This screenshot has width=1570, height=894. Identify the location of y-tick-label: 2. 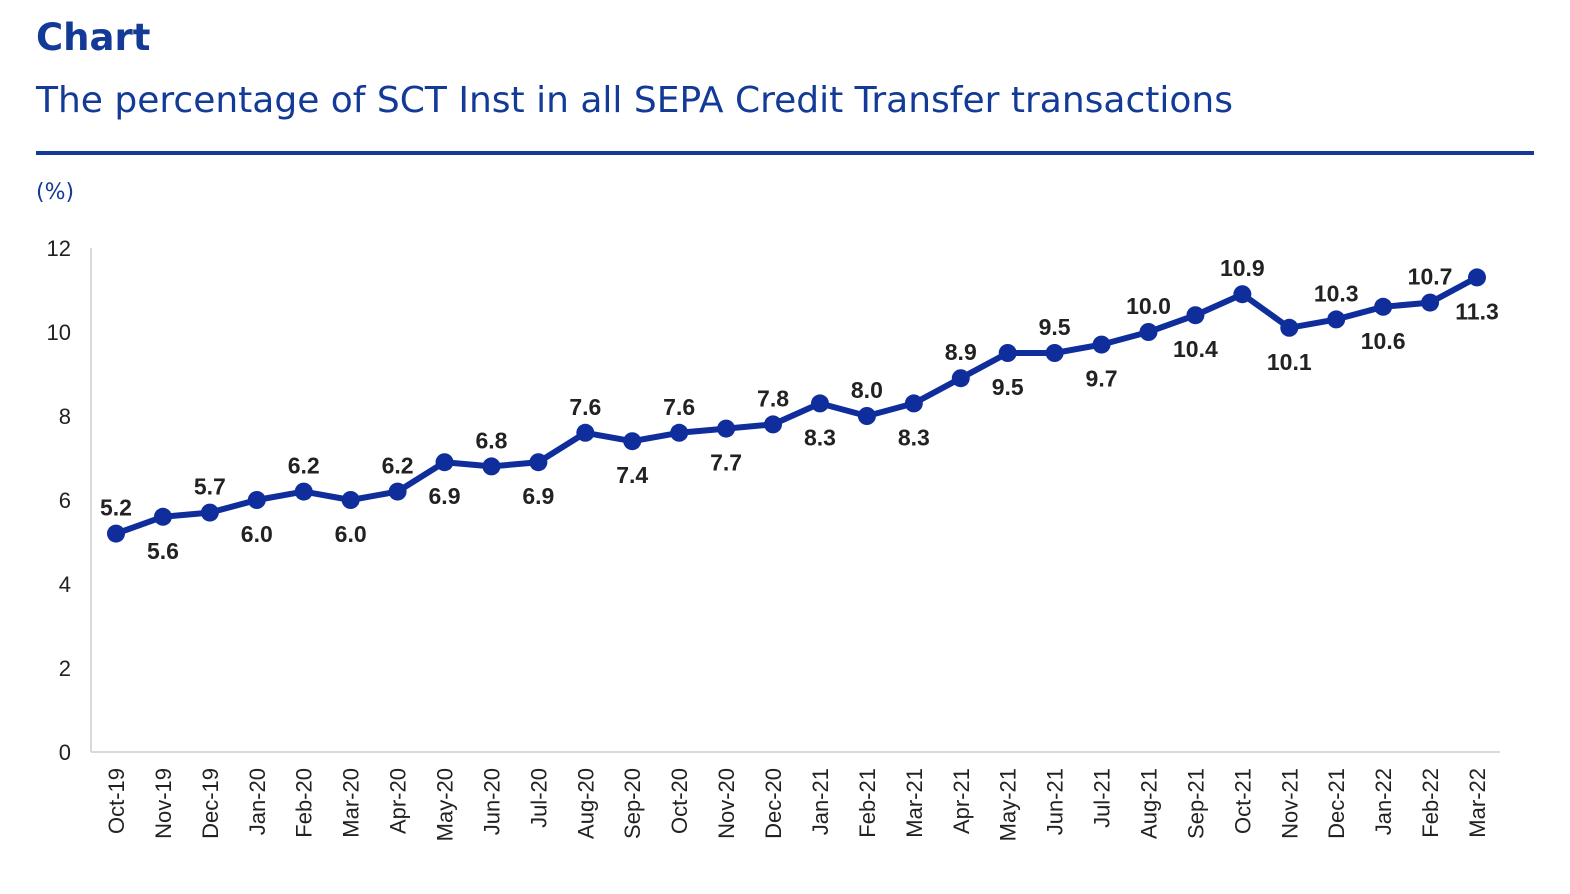
(65, 668).